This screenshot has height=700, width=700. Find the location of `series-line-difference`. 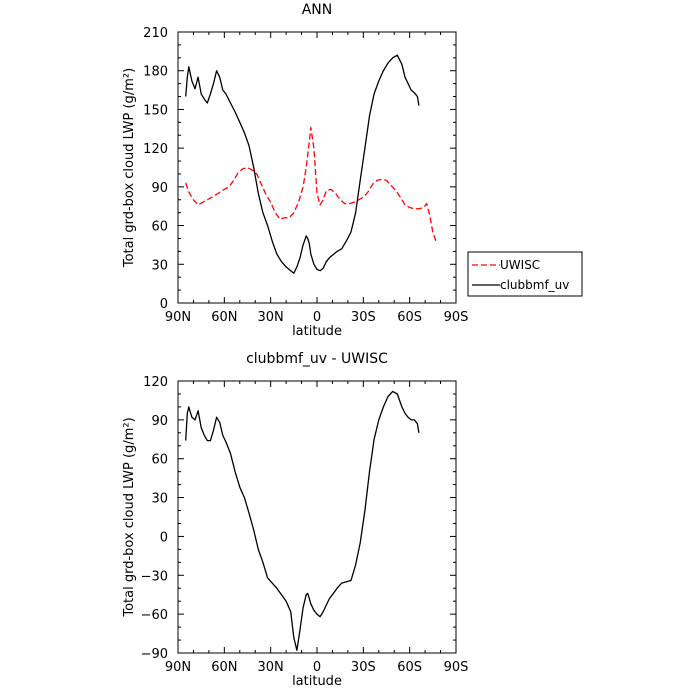

series-line-difference is located at coordinates (302, 521).